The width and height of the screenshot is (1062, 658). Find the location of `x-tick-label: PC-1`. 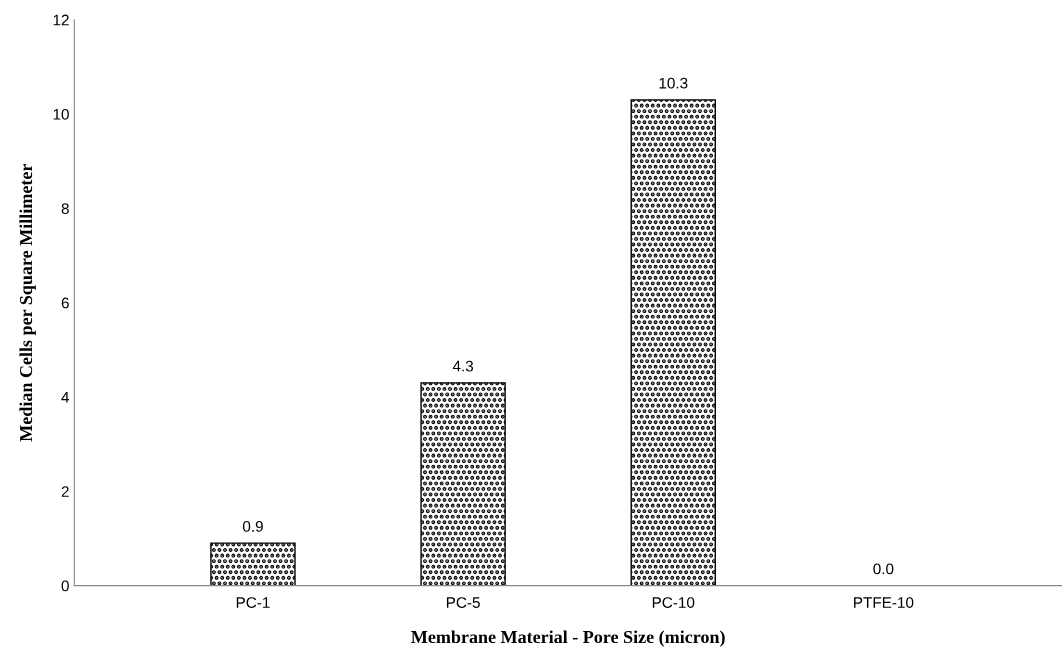

x-tick-label: PC-1 is located at coordinates (253, 602).